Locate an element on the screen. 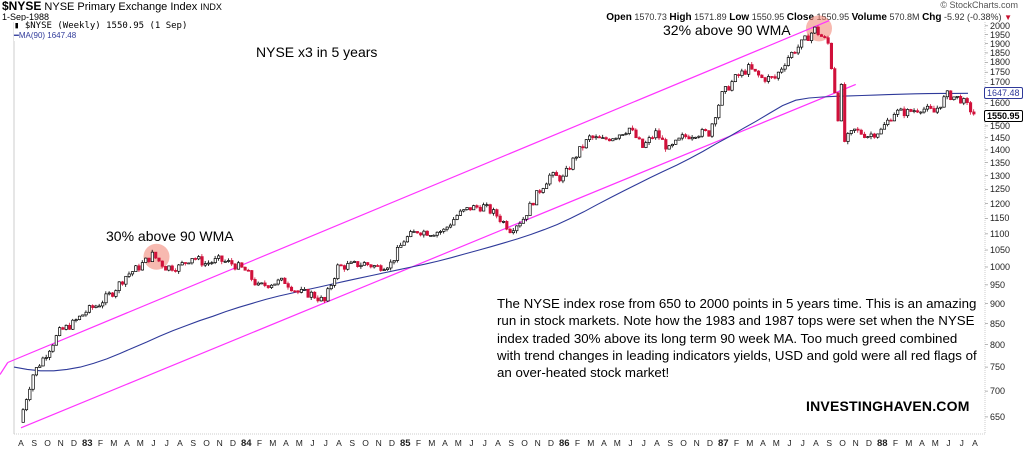 This screenshot has height=451, width=1024. high-value: 1571.89 is located at coordinates (710, 17).